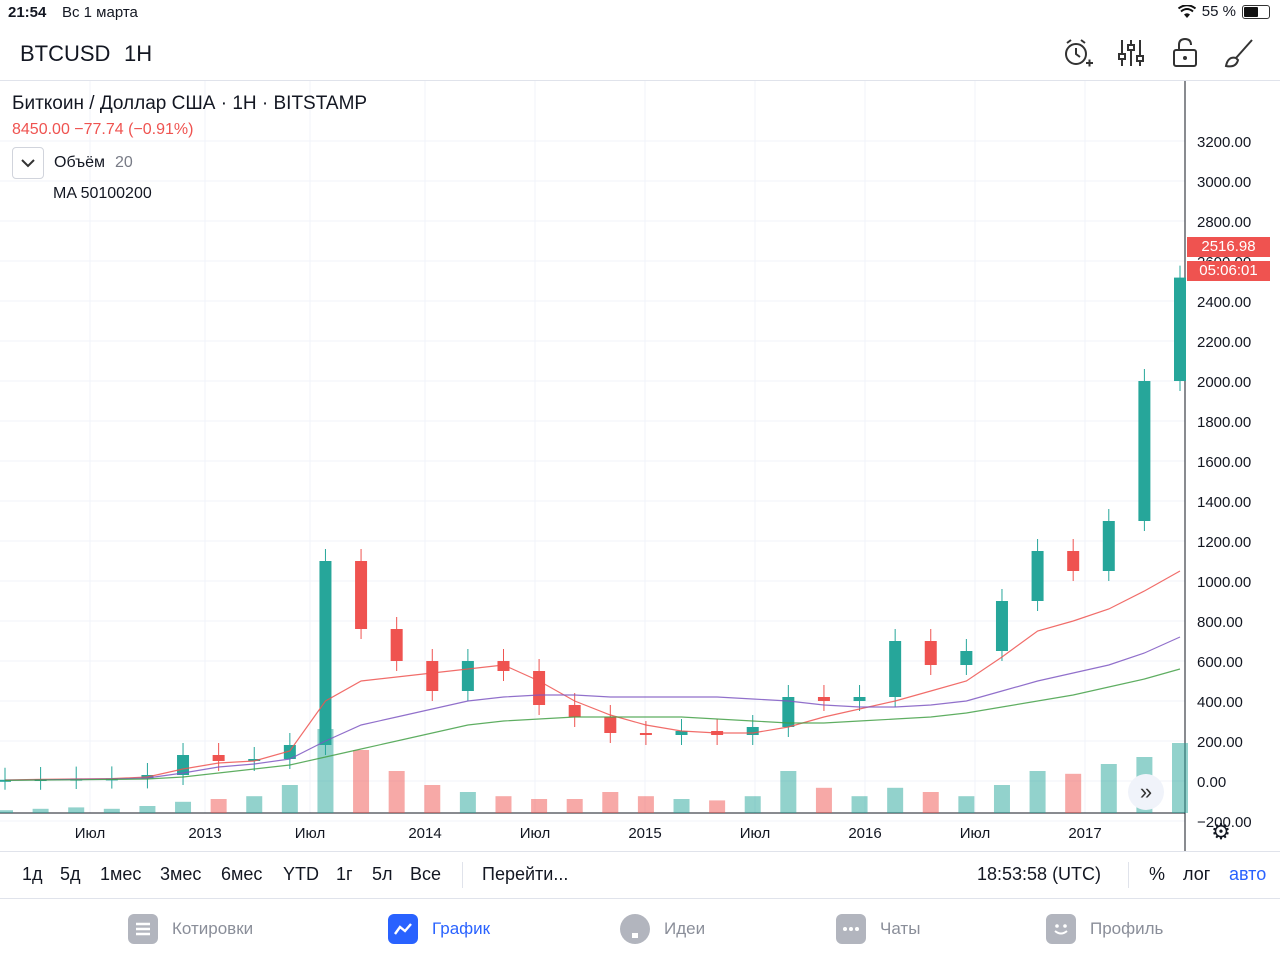 The height and width of the screenshot is (960, 1280). Describe the element at coordinates (685, 928) in the screenshot. I see `tab-ideas-label: Идеи` at that location.